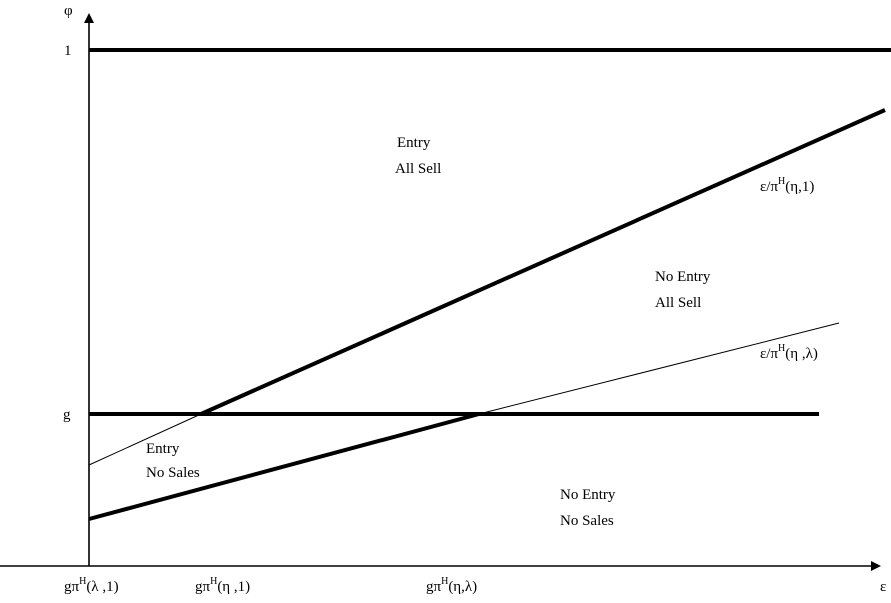 The height and width of the screenshot is (603, 891). What do you see at coordinates (145, 439) in the screenshot?
I see `steep-line-thin-segment` at bounding box center [145, 439].